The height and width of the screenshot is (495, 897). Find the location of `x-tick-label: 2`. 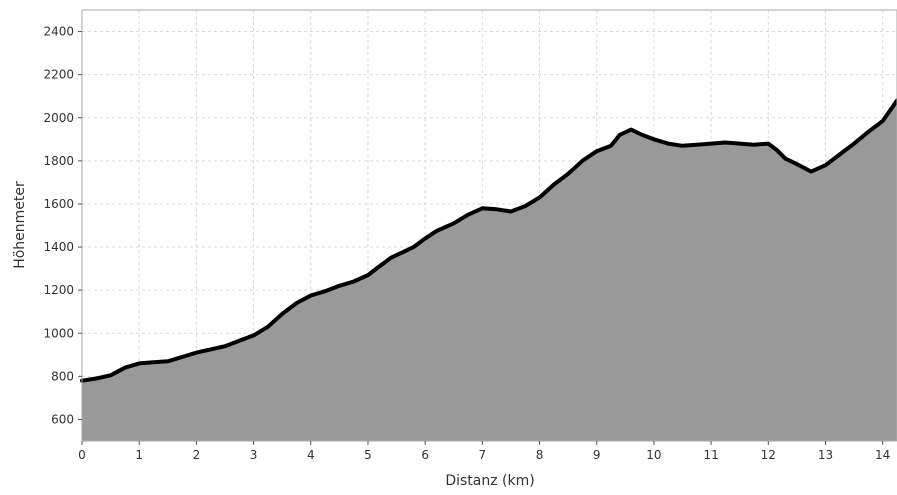

x-tick-label: 2 is located at coordinates (197, 455).